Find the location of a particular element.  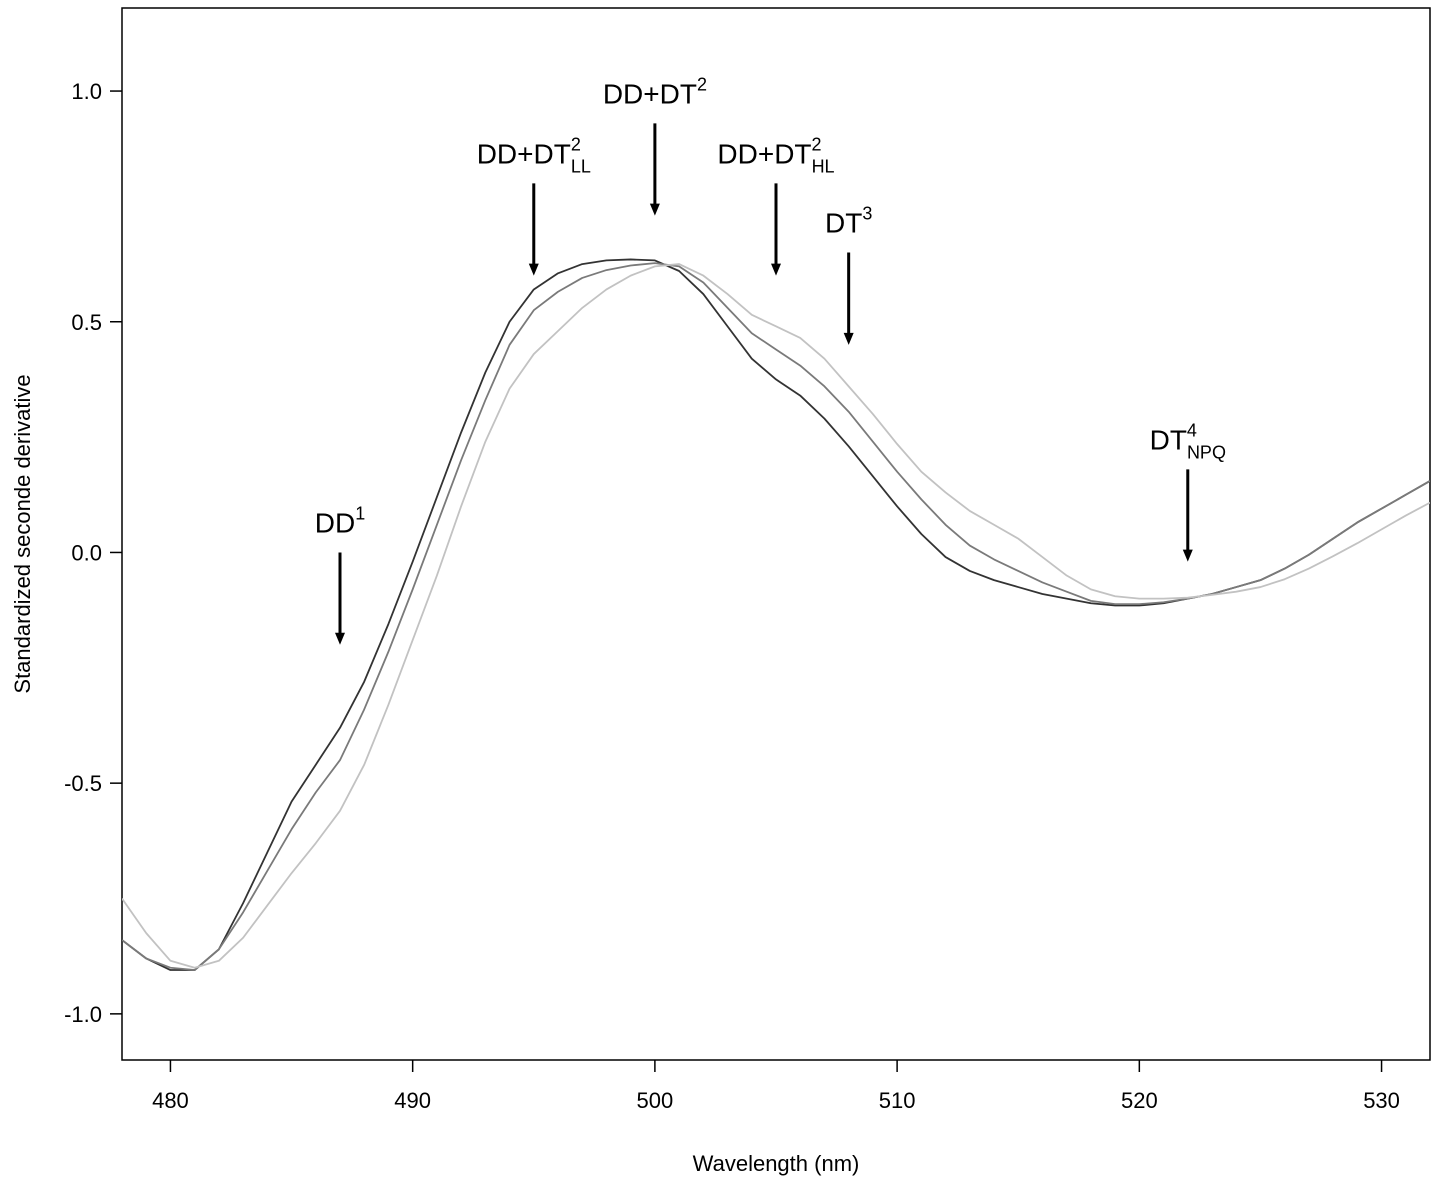

x-tick-label: 520 is located at coordinates (1139, 1100).